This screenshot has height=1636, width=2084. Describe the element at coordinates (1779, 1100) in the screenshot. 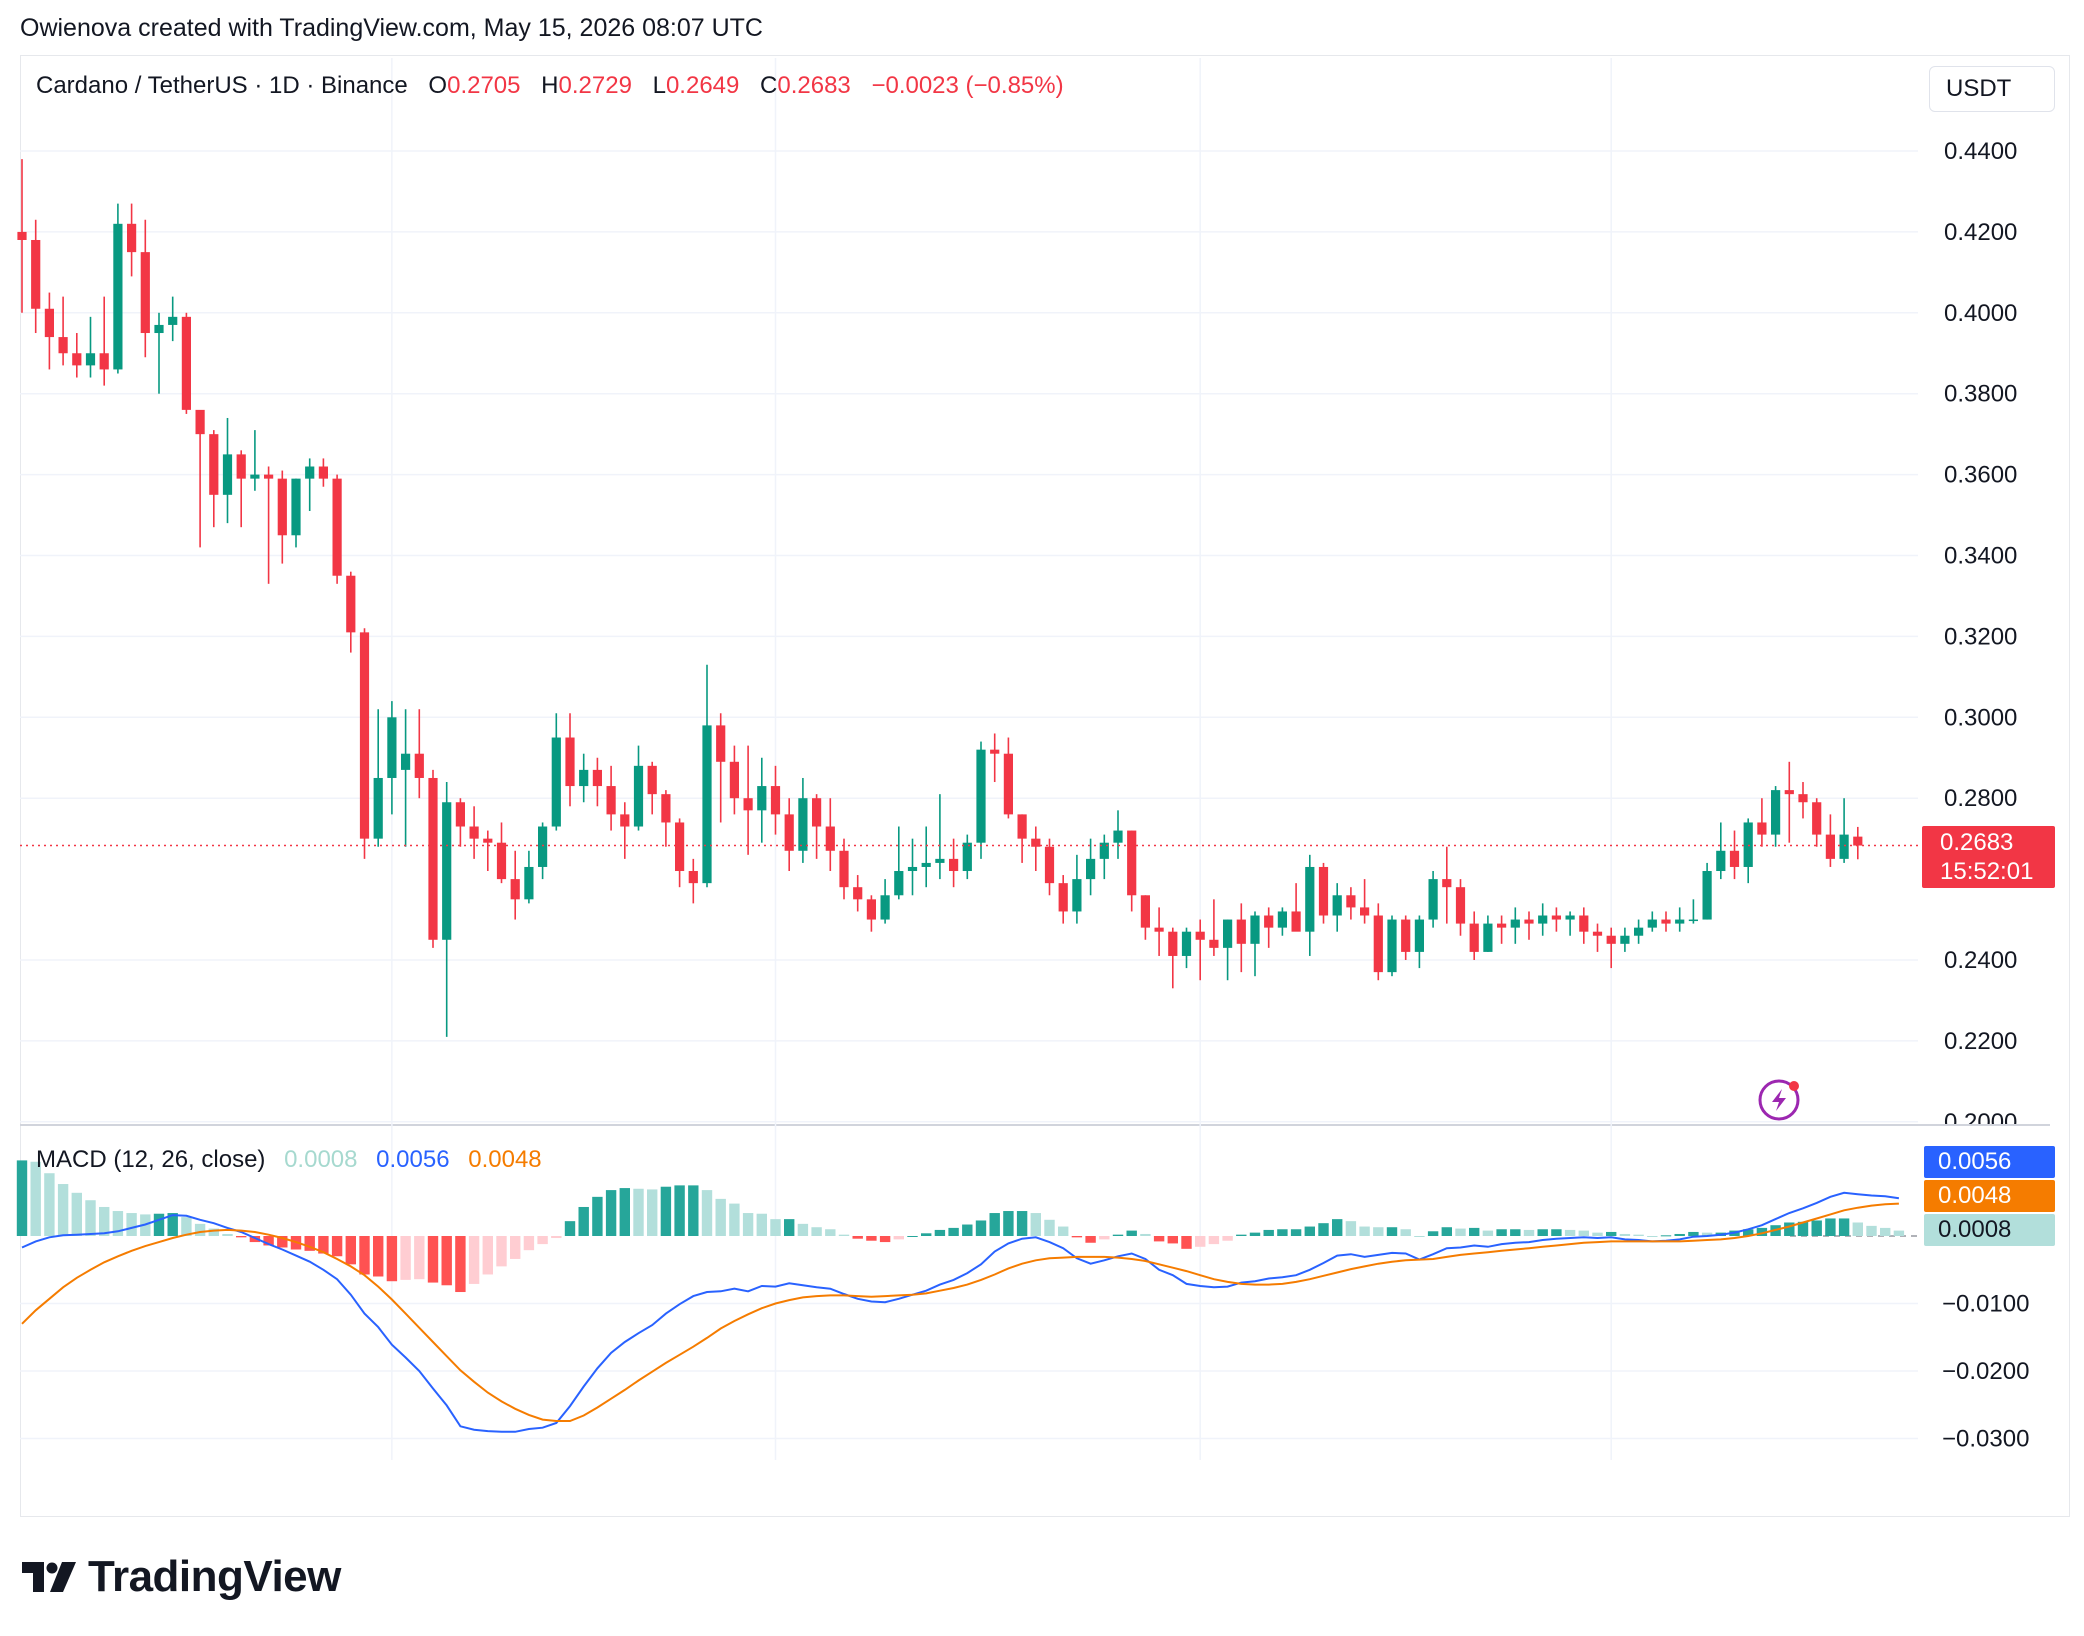

I see `lightning-icon` at that location.